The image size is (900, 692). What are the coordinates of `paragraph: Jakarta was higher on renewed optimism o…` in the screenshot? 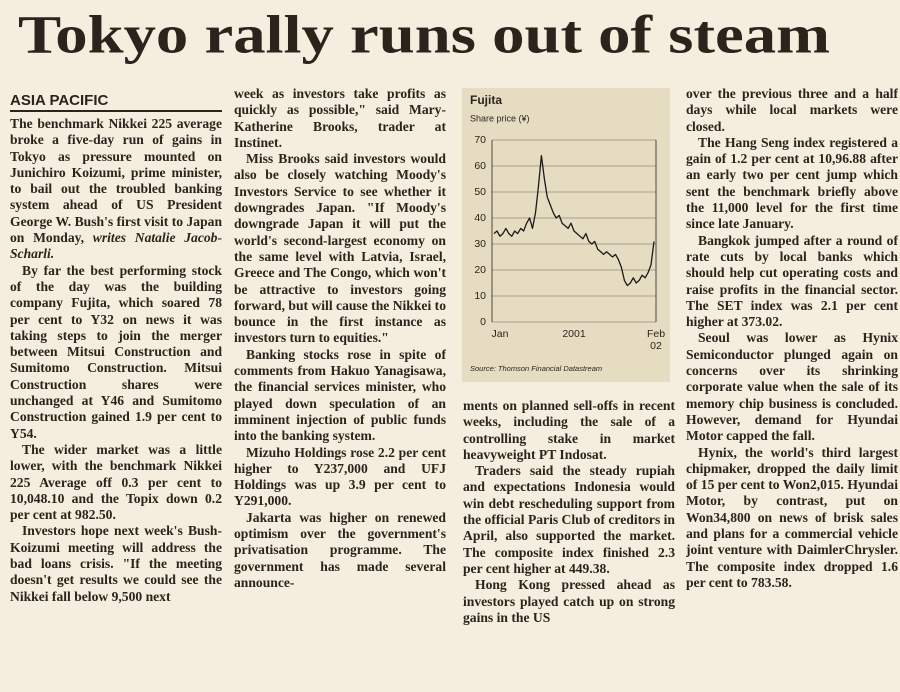 It's located at (340, 550).